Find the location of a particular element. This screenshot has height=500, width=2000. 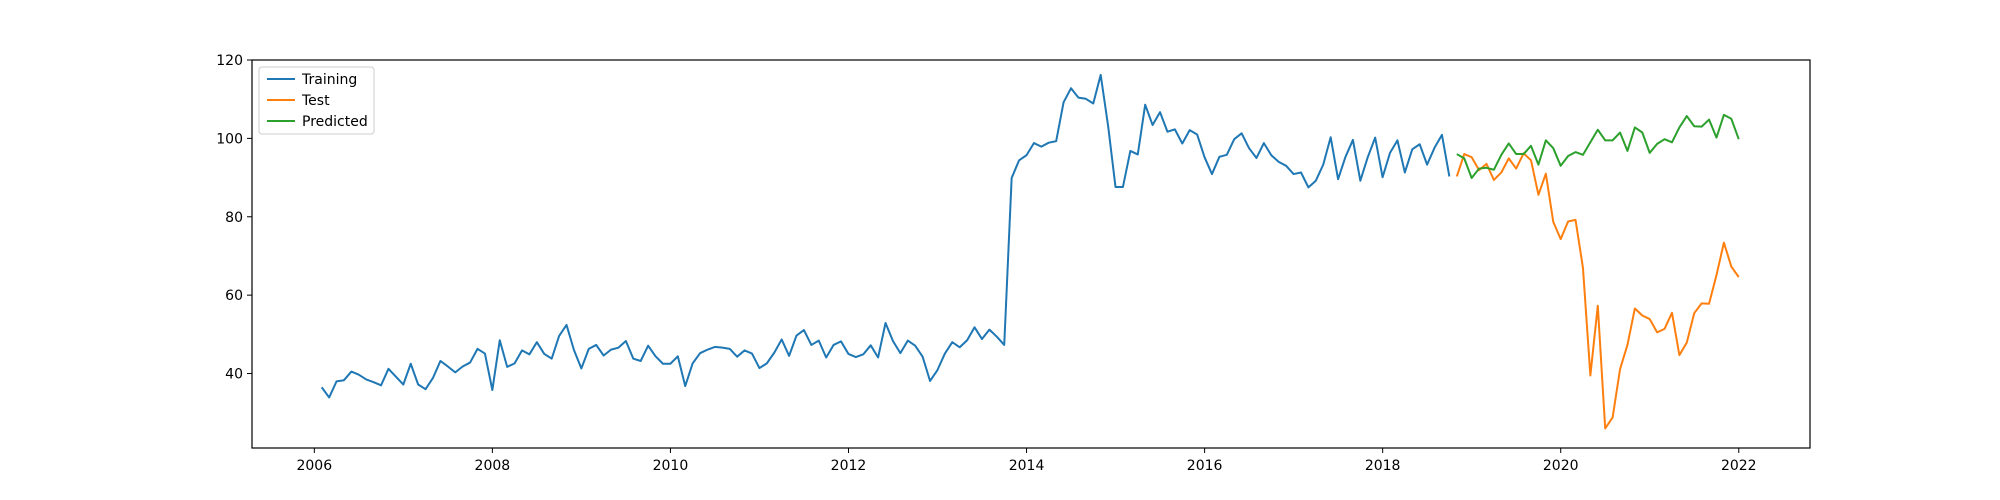

legend-label-test: Test is located at coordinates (315, 101).